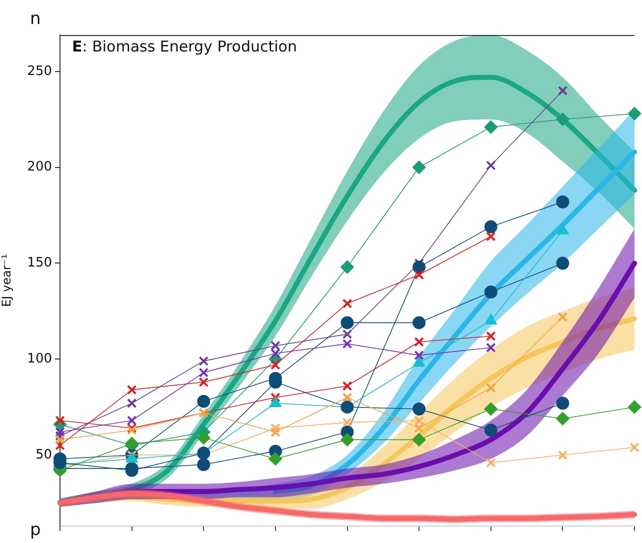 The height and width of the screenshot is (543, 642). Describe the element at coordinates (7, 280) in the screenshot. I see `y-axis-title: EJ year⁻¹` at that location.